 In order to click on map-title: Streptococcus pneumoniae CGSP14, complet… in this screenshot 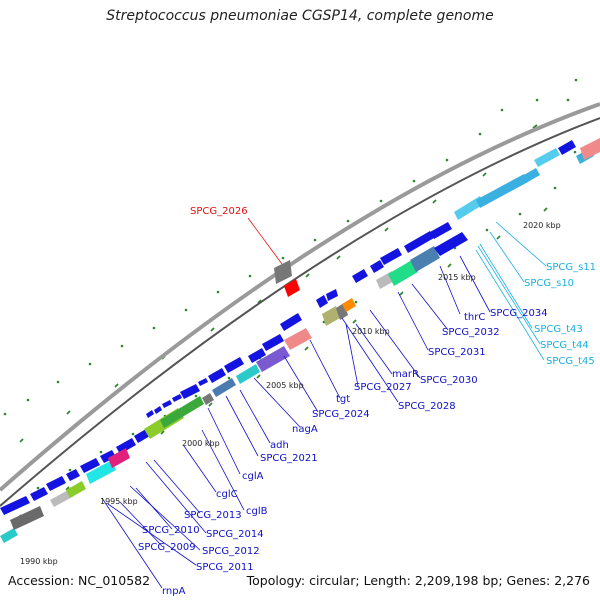, I will do `click(300, 16)`.